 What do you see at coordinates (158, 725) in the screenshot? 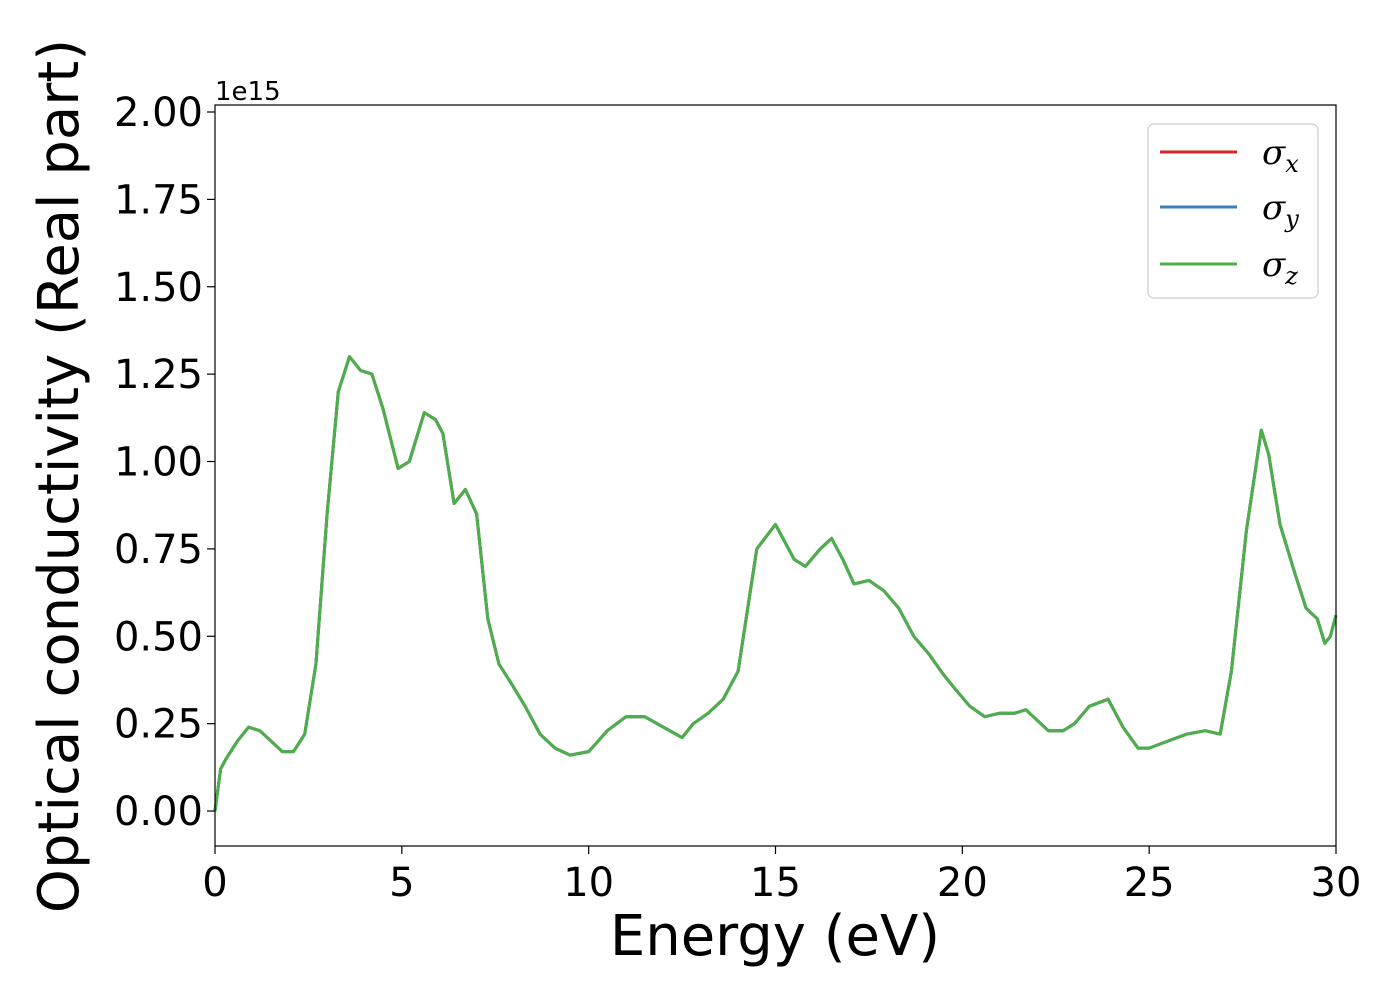
I see `y-tick-label: 0.25` at bounding box center [158, 725].